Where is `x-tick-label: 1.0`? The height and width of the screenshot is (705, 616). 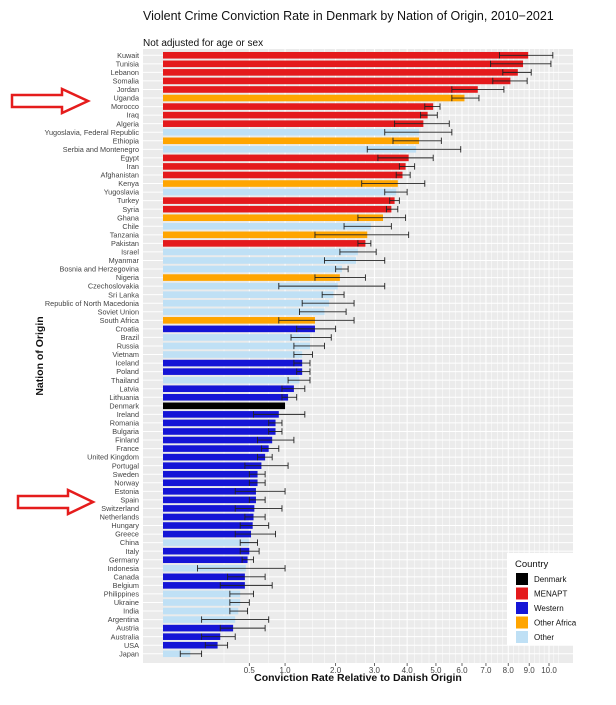
x-tick-label: 1.0 is located at coordinates (286, 670).